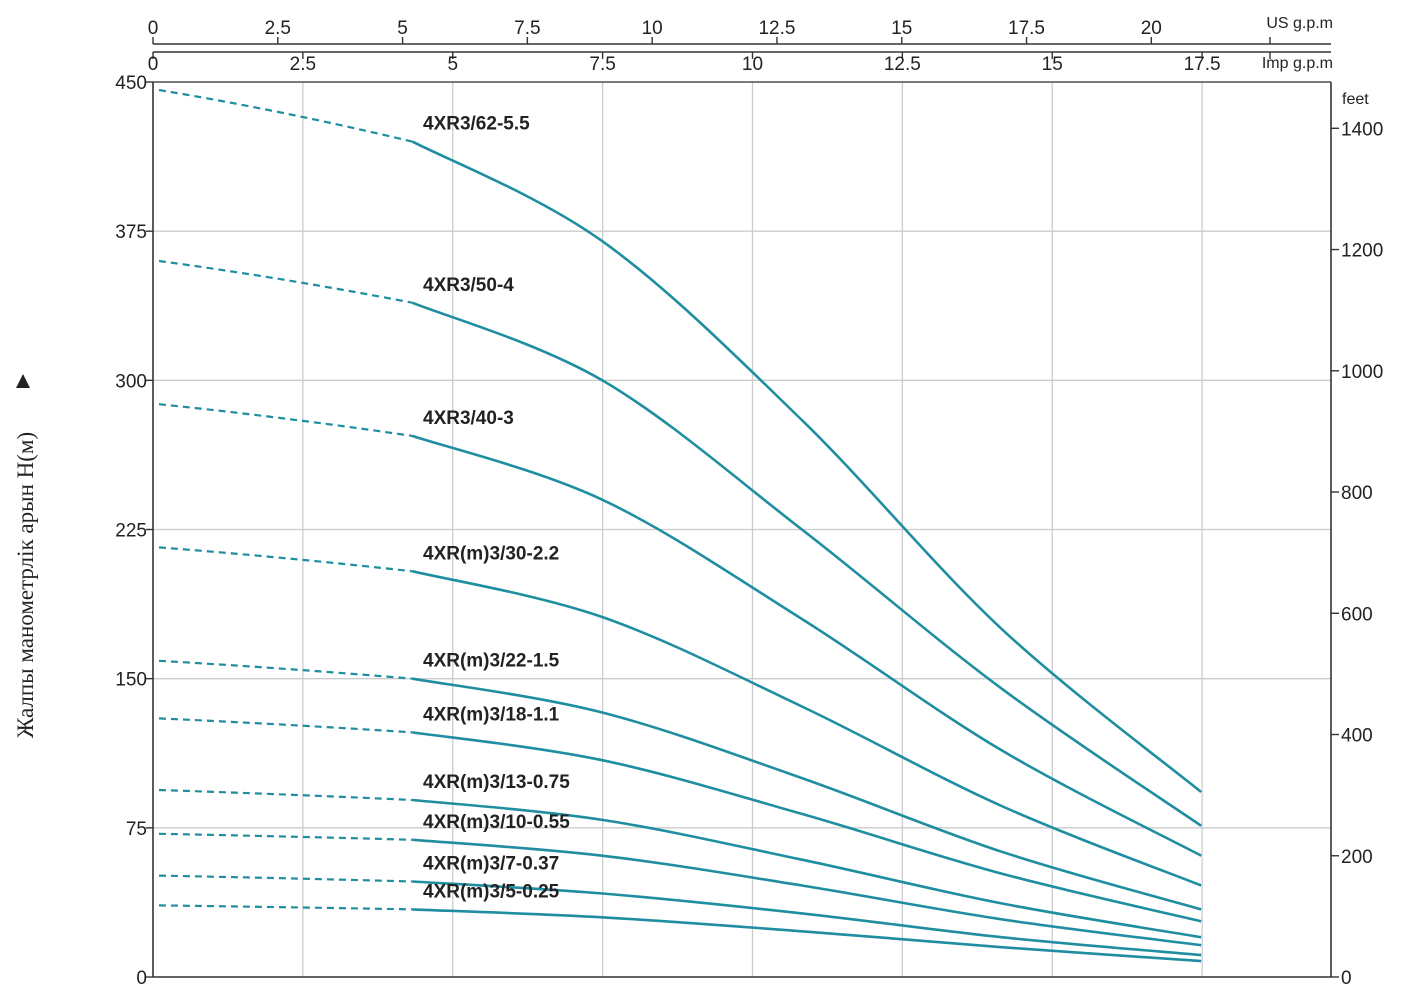 This screenshot has height=990, width=1413. What do you see at coordinates (1052, 64) in the screenshot?
I see `imp-gpm-tick-label: 15` at bounding box center [1052, 64].